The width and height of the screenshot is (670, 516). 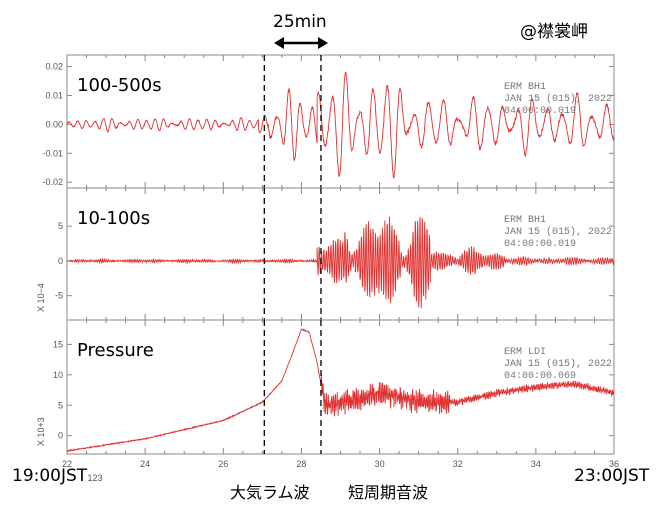 What do you see at coordinates (380, 464) in the screenshot?
I see `x-tick-label: 30` at bounding box center [380, 464].